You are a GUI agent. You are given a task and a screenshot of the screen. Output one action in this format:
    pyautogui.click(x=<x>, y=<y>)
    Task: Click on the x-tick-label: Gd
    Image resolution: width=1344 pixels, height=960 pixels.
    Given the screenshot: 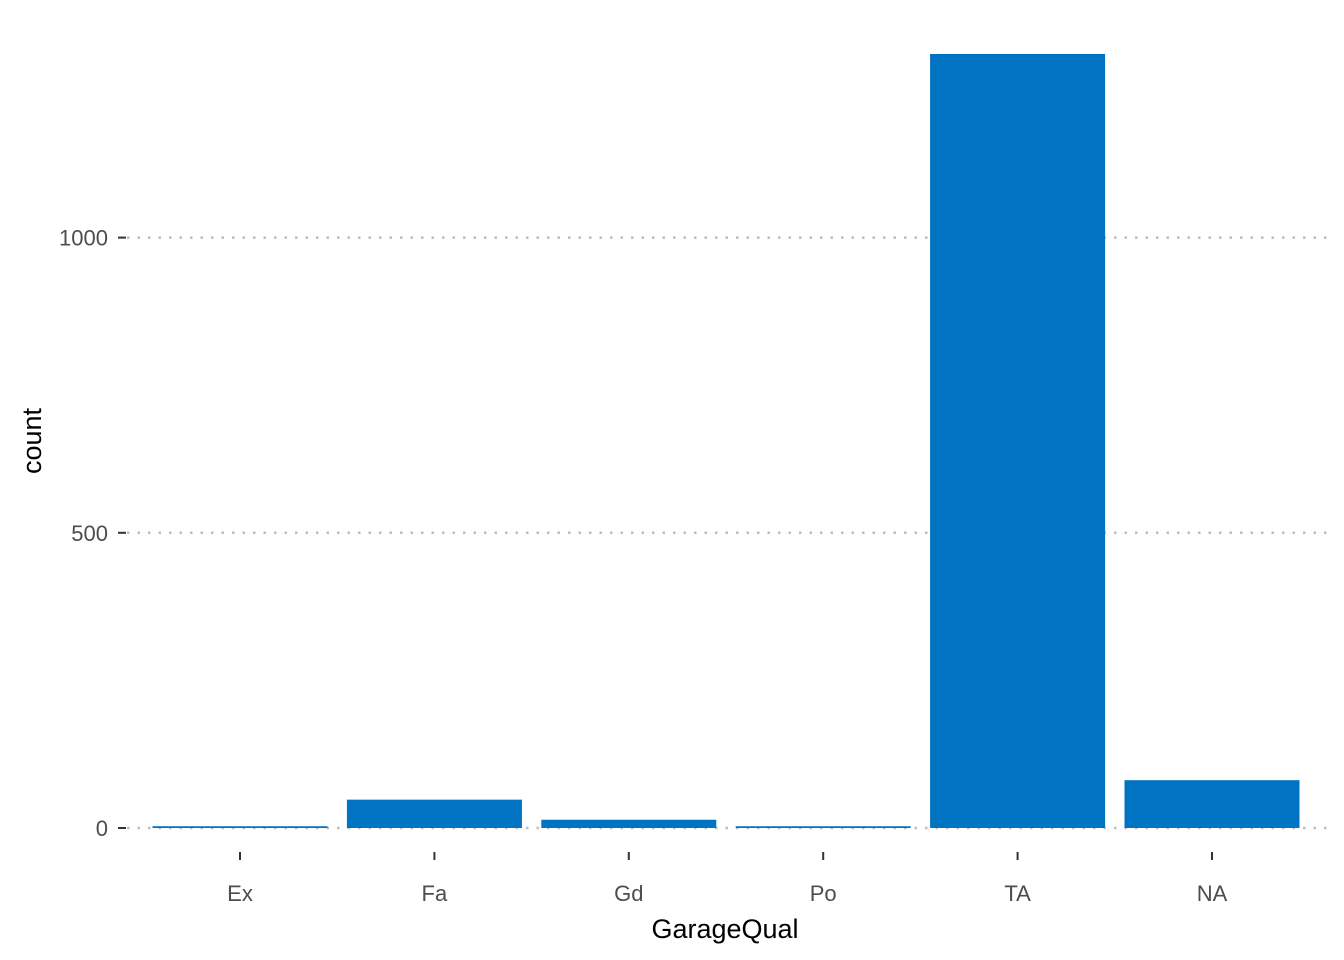 What is the action you would take?
    pyautogui.click(x=628, y=893)
    